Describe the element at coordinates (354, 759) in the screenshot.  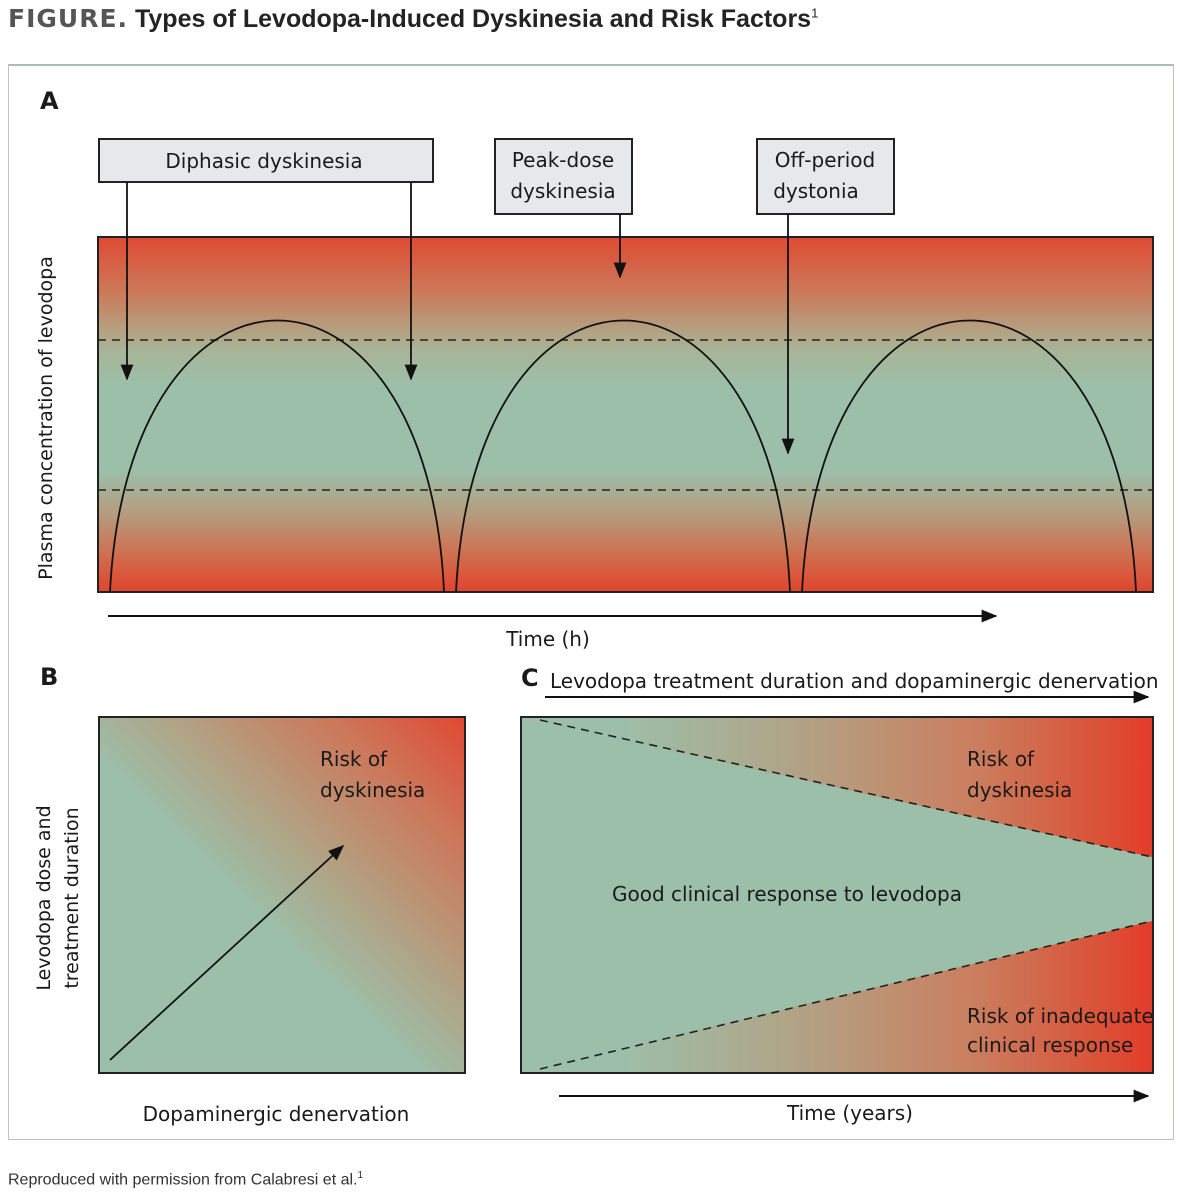
I see `panel-b-risk-label-line1: Risk of` at that location.